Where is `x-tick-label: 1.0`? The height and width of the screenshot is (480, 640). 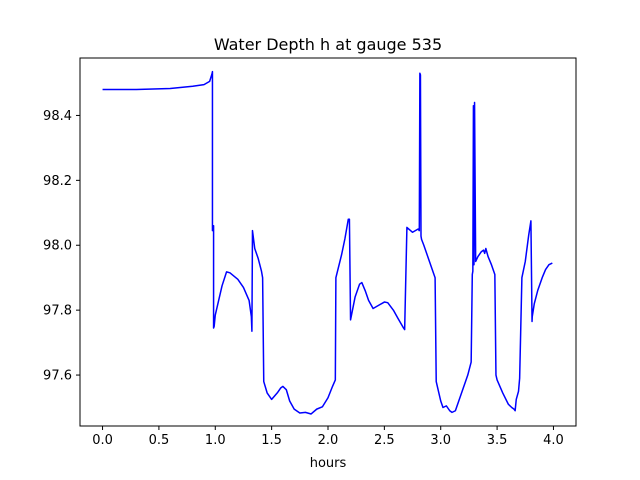 x-tick-label: 1.0 is located at coordinates (215, 440).